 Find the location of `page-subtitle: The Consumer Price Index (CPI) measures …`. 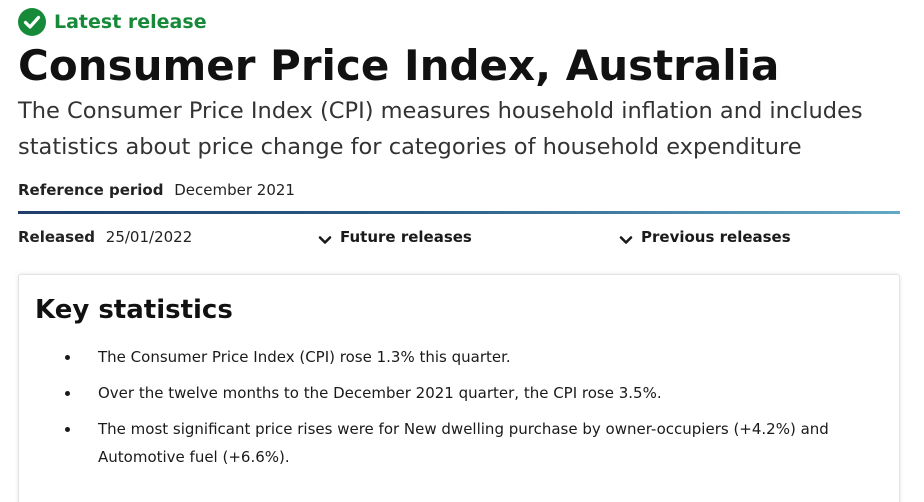

page-subtitle: The Consumer Price Index (CPI) measures … is located at coordinates (440, 129).